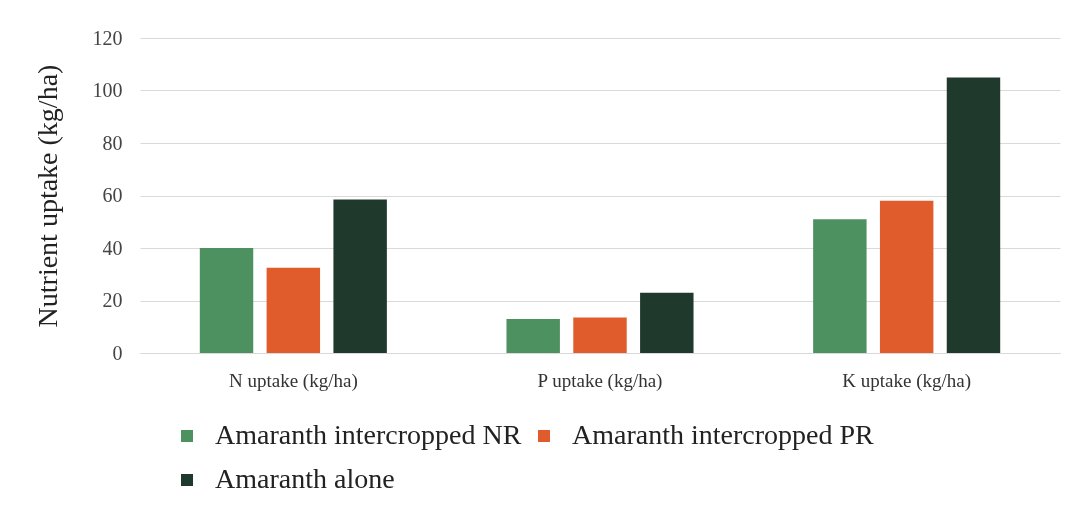 The width and height of the screenshot is (1087, 523). What do you see at coordinates (112, 300) in the screenshot?
I see `y-tick-label: 20` at bounding box center [112, 300].